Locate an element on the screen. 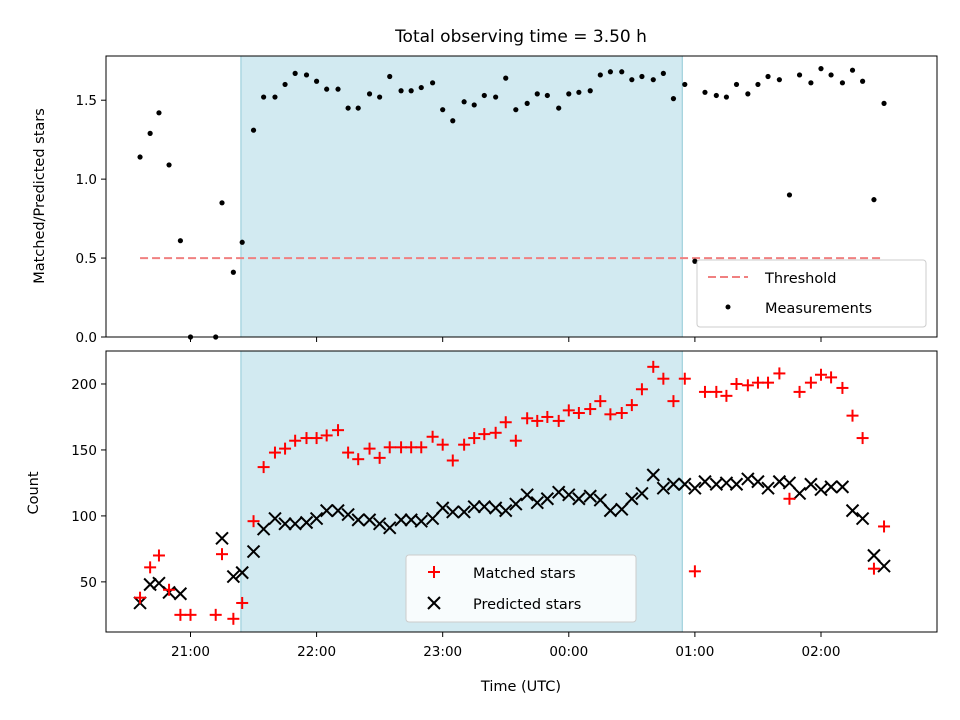  legend-matched-label: Matched stars is located at coordinates (524, 574).